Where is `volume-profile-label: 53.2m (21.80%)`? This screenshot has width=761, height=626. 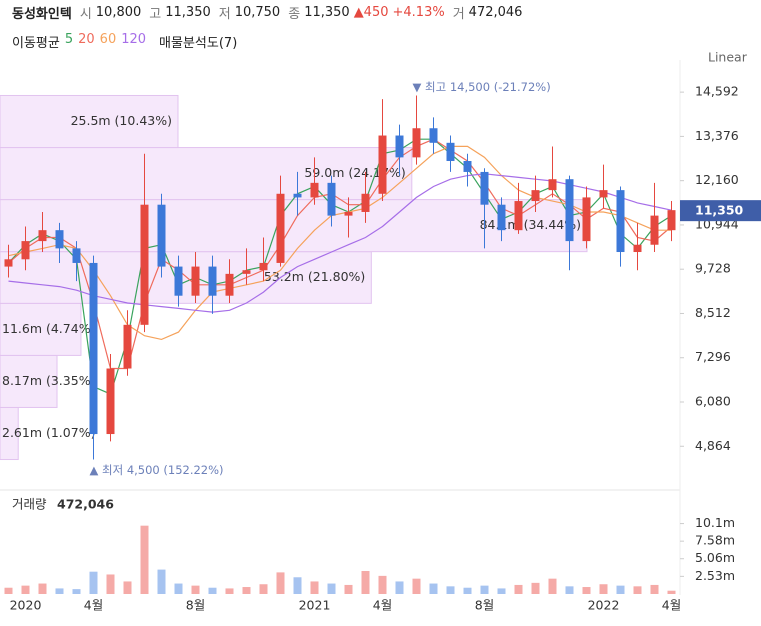 volume-profile-label: 53.2m (21.80%) is located at coordinates (314, 276).